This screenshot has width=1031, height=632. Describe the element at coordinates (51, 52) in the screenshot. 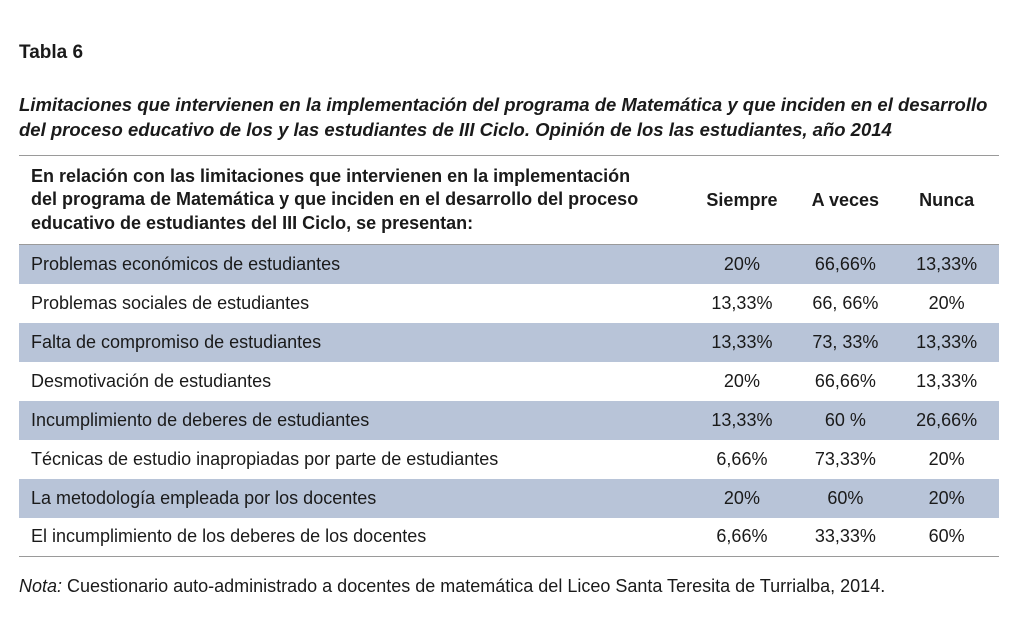

I see `table-label: Tabla 6` at that location.